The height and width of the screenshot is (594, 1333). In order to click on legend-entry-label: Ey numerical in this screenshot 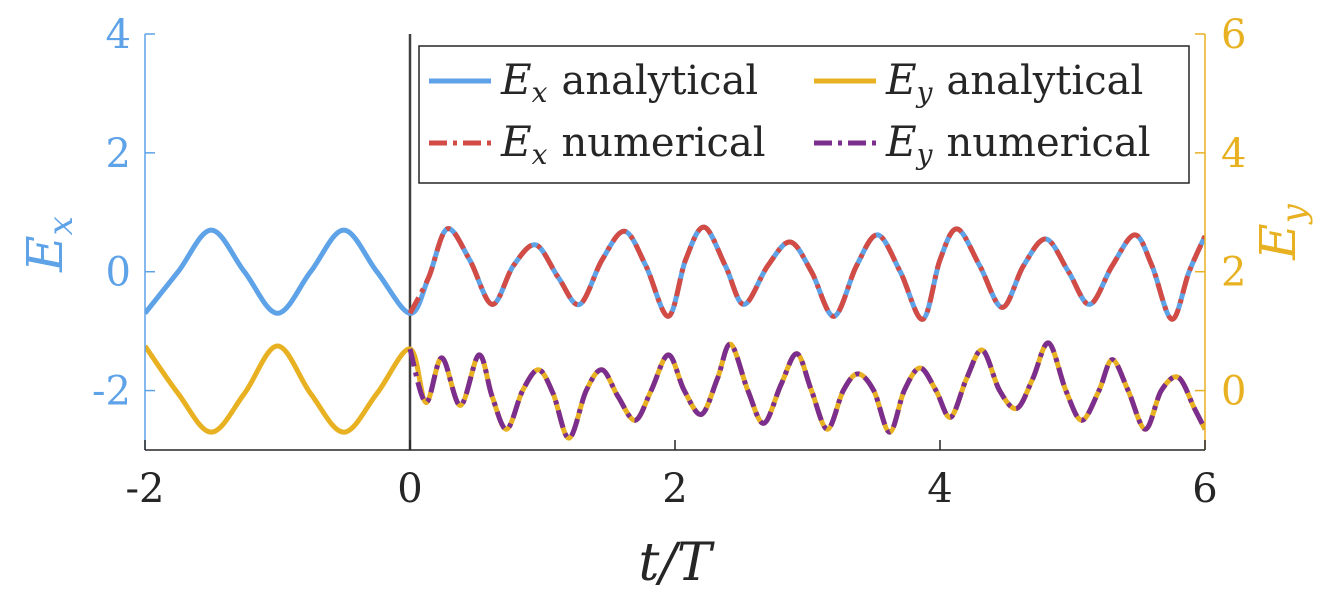, I will do `click(1018, 144)`.